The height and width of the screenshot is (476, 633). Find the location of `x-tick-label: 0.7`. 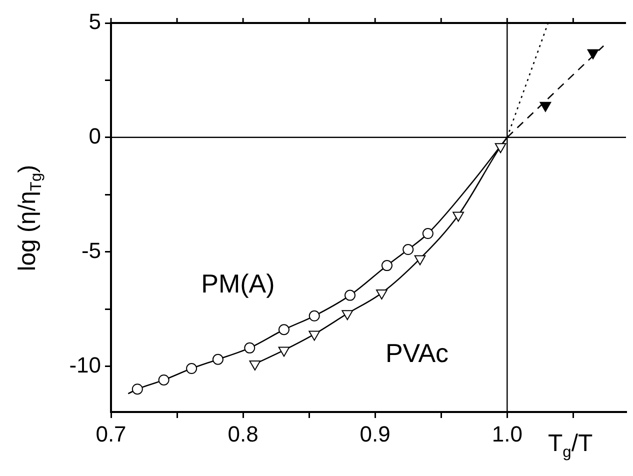

x-tick-label: 0.7 is located at coordinates (111, 433).